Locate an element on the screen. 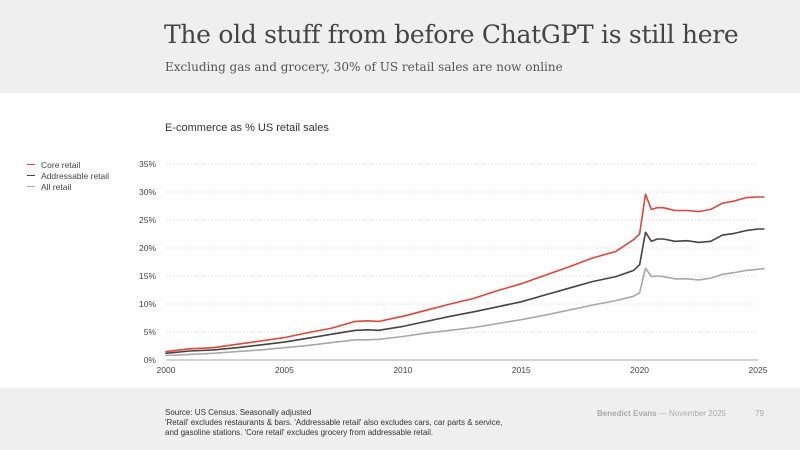 The height and width of the screenshot is (450, 800). page-number: 79 is located at coordinates (759, 413).